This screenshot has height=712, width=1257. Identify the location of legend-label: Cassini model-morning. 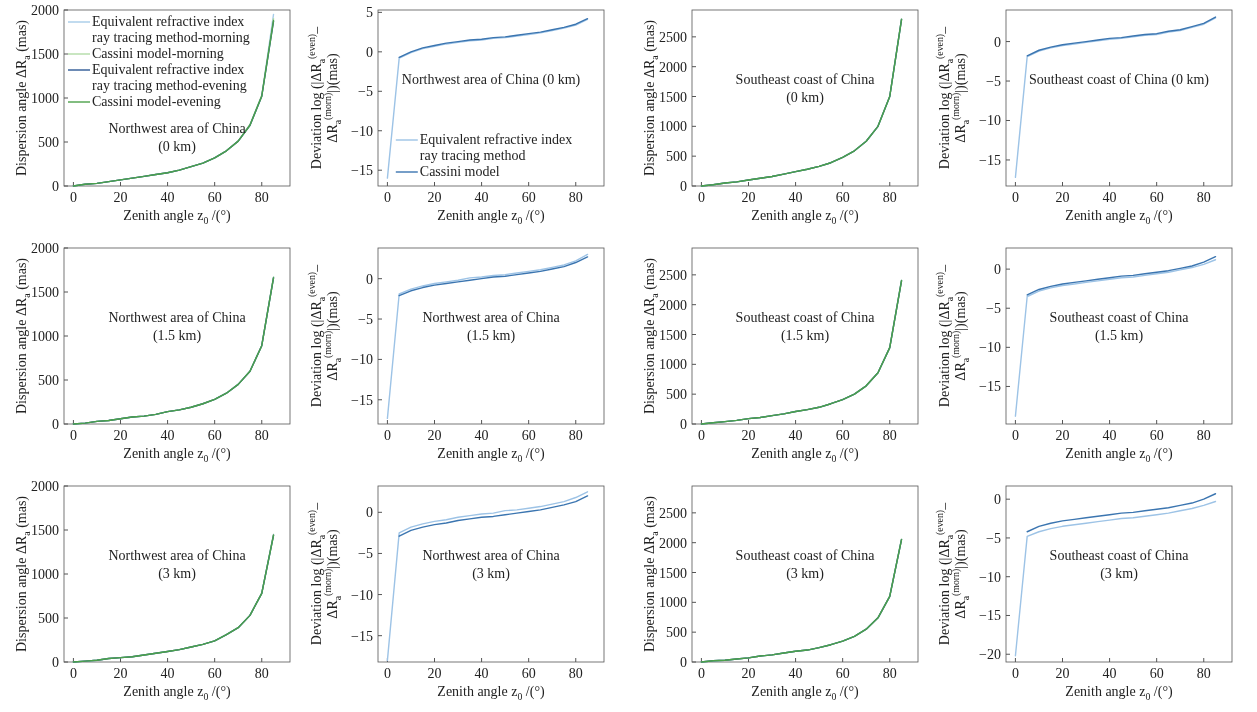
(158, 53).